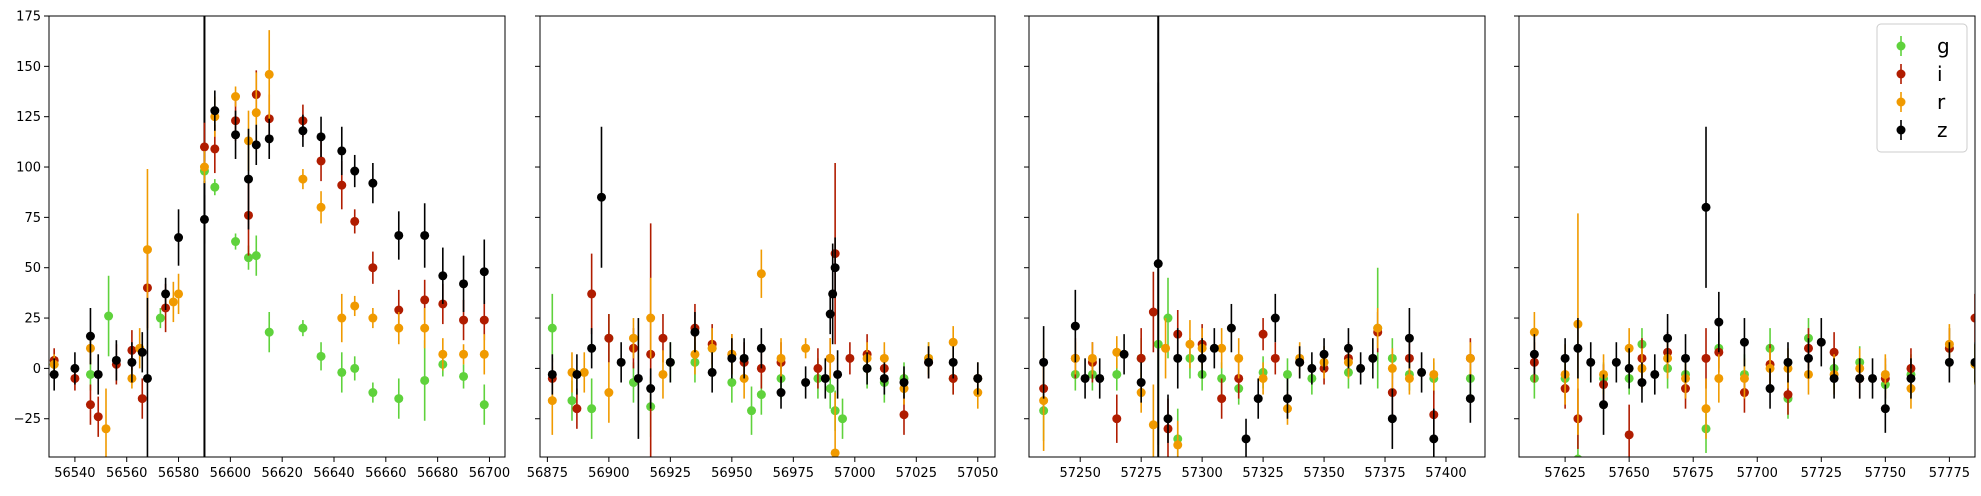 The image size is (1981, 496). Describe the element at coordinates (74, 473) in the screenshot. I see `x-tick-label: 56540` at that location.